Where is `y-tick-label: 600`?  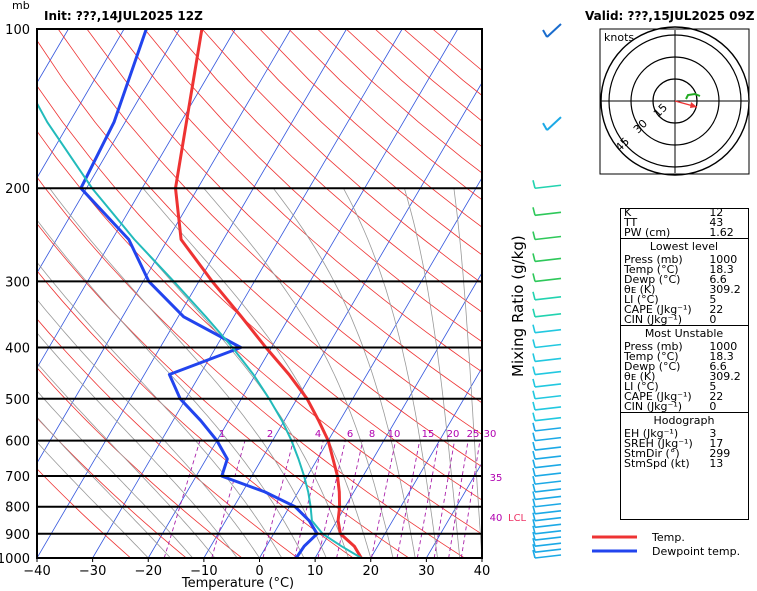 y-tick-label: 600 is located at coordinates (17, 442).